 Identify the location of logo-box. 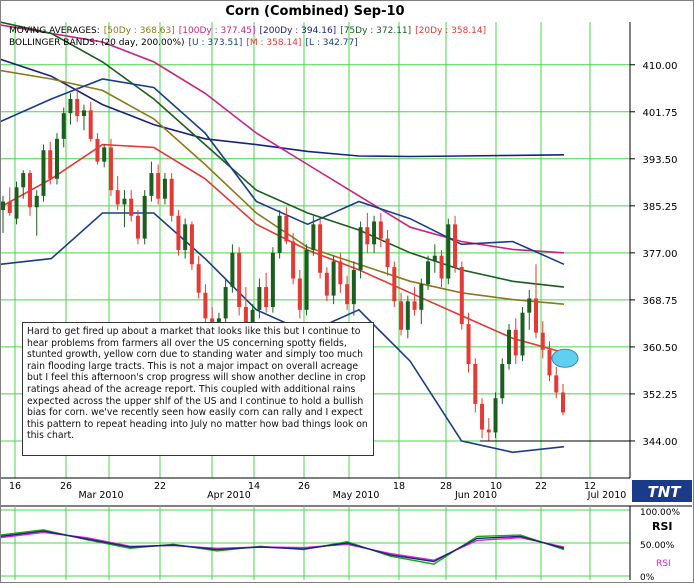
(662, 491).